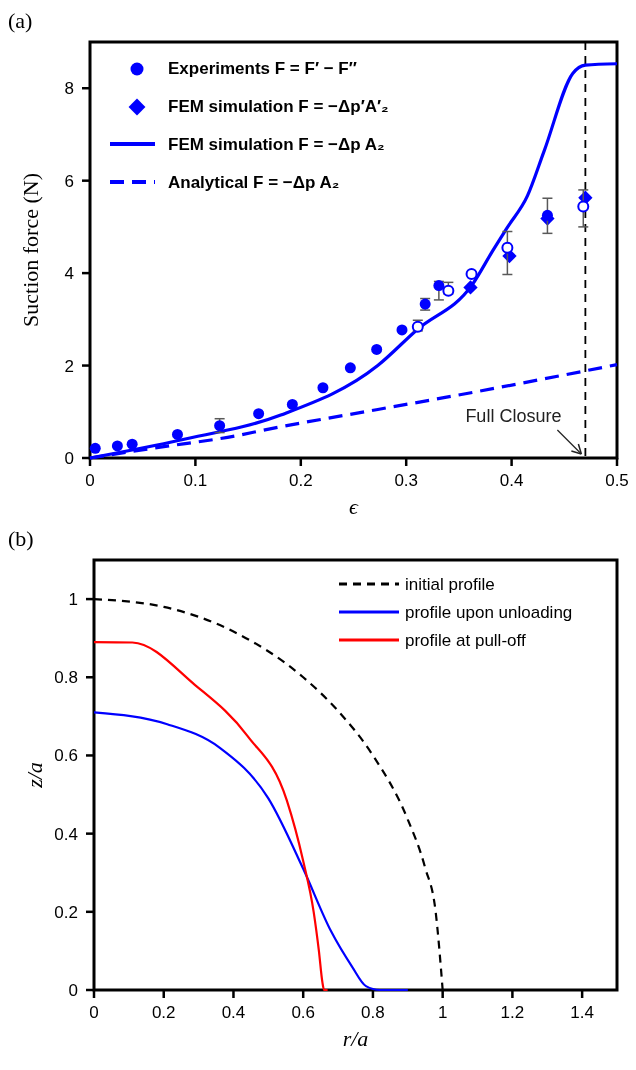 The width and height of the screenshot is (636, 1070). What do you see at coordinates (262, 68) in the screenshot?
I see `legend-label: Experiments F = F′ − F″` at bounding box center [262, 68].